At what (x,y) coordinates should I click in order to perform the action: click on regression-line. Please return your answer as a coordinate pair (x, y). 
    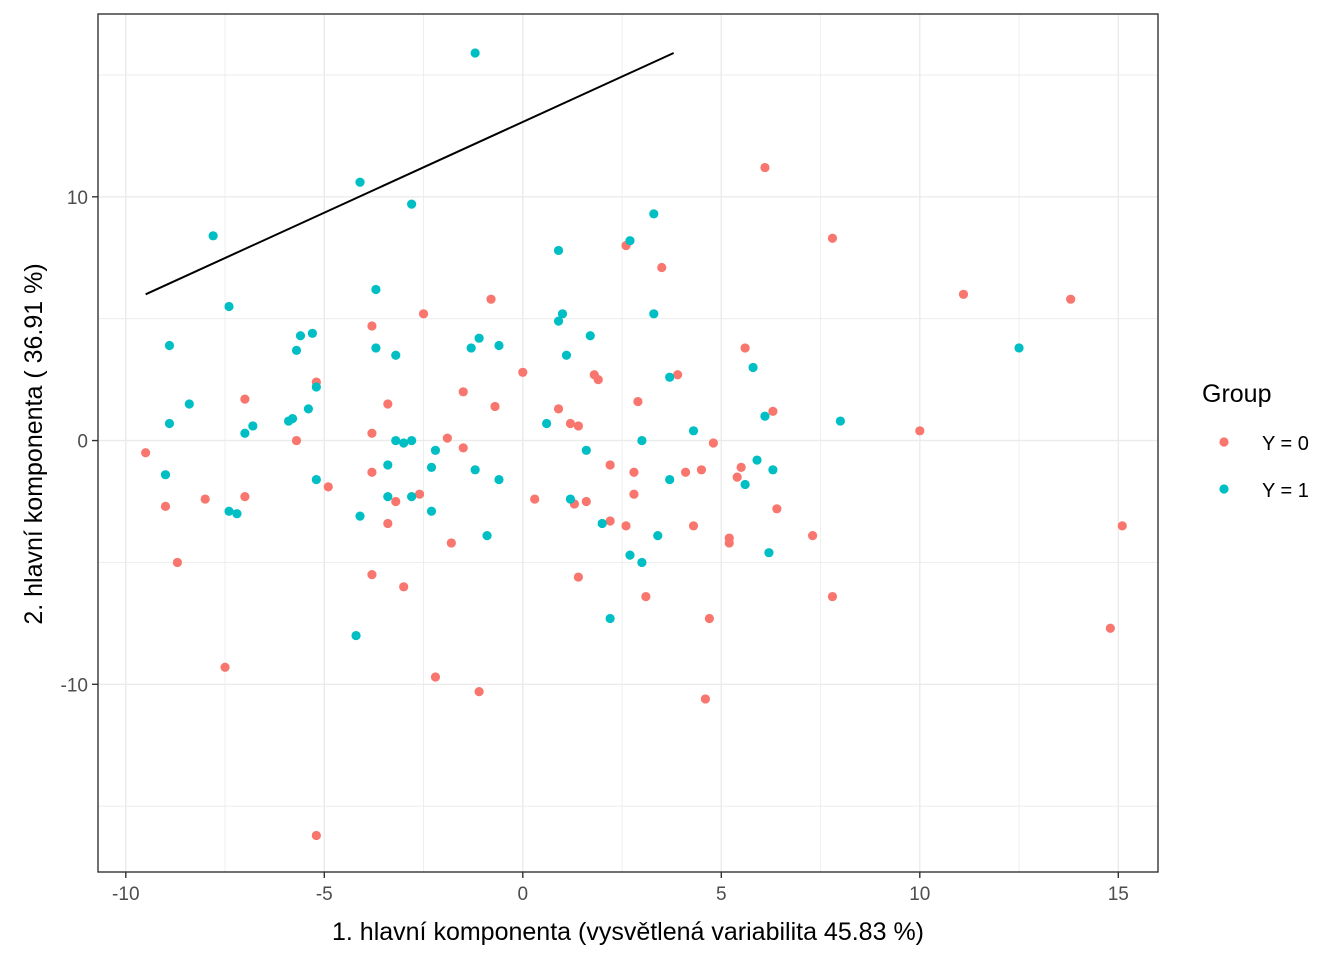
    Looking at the image, I should click on (410, 174).